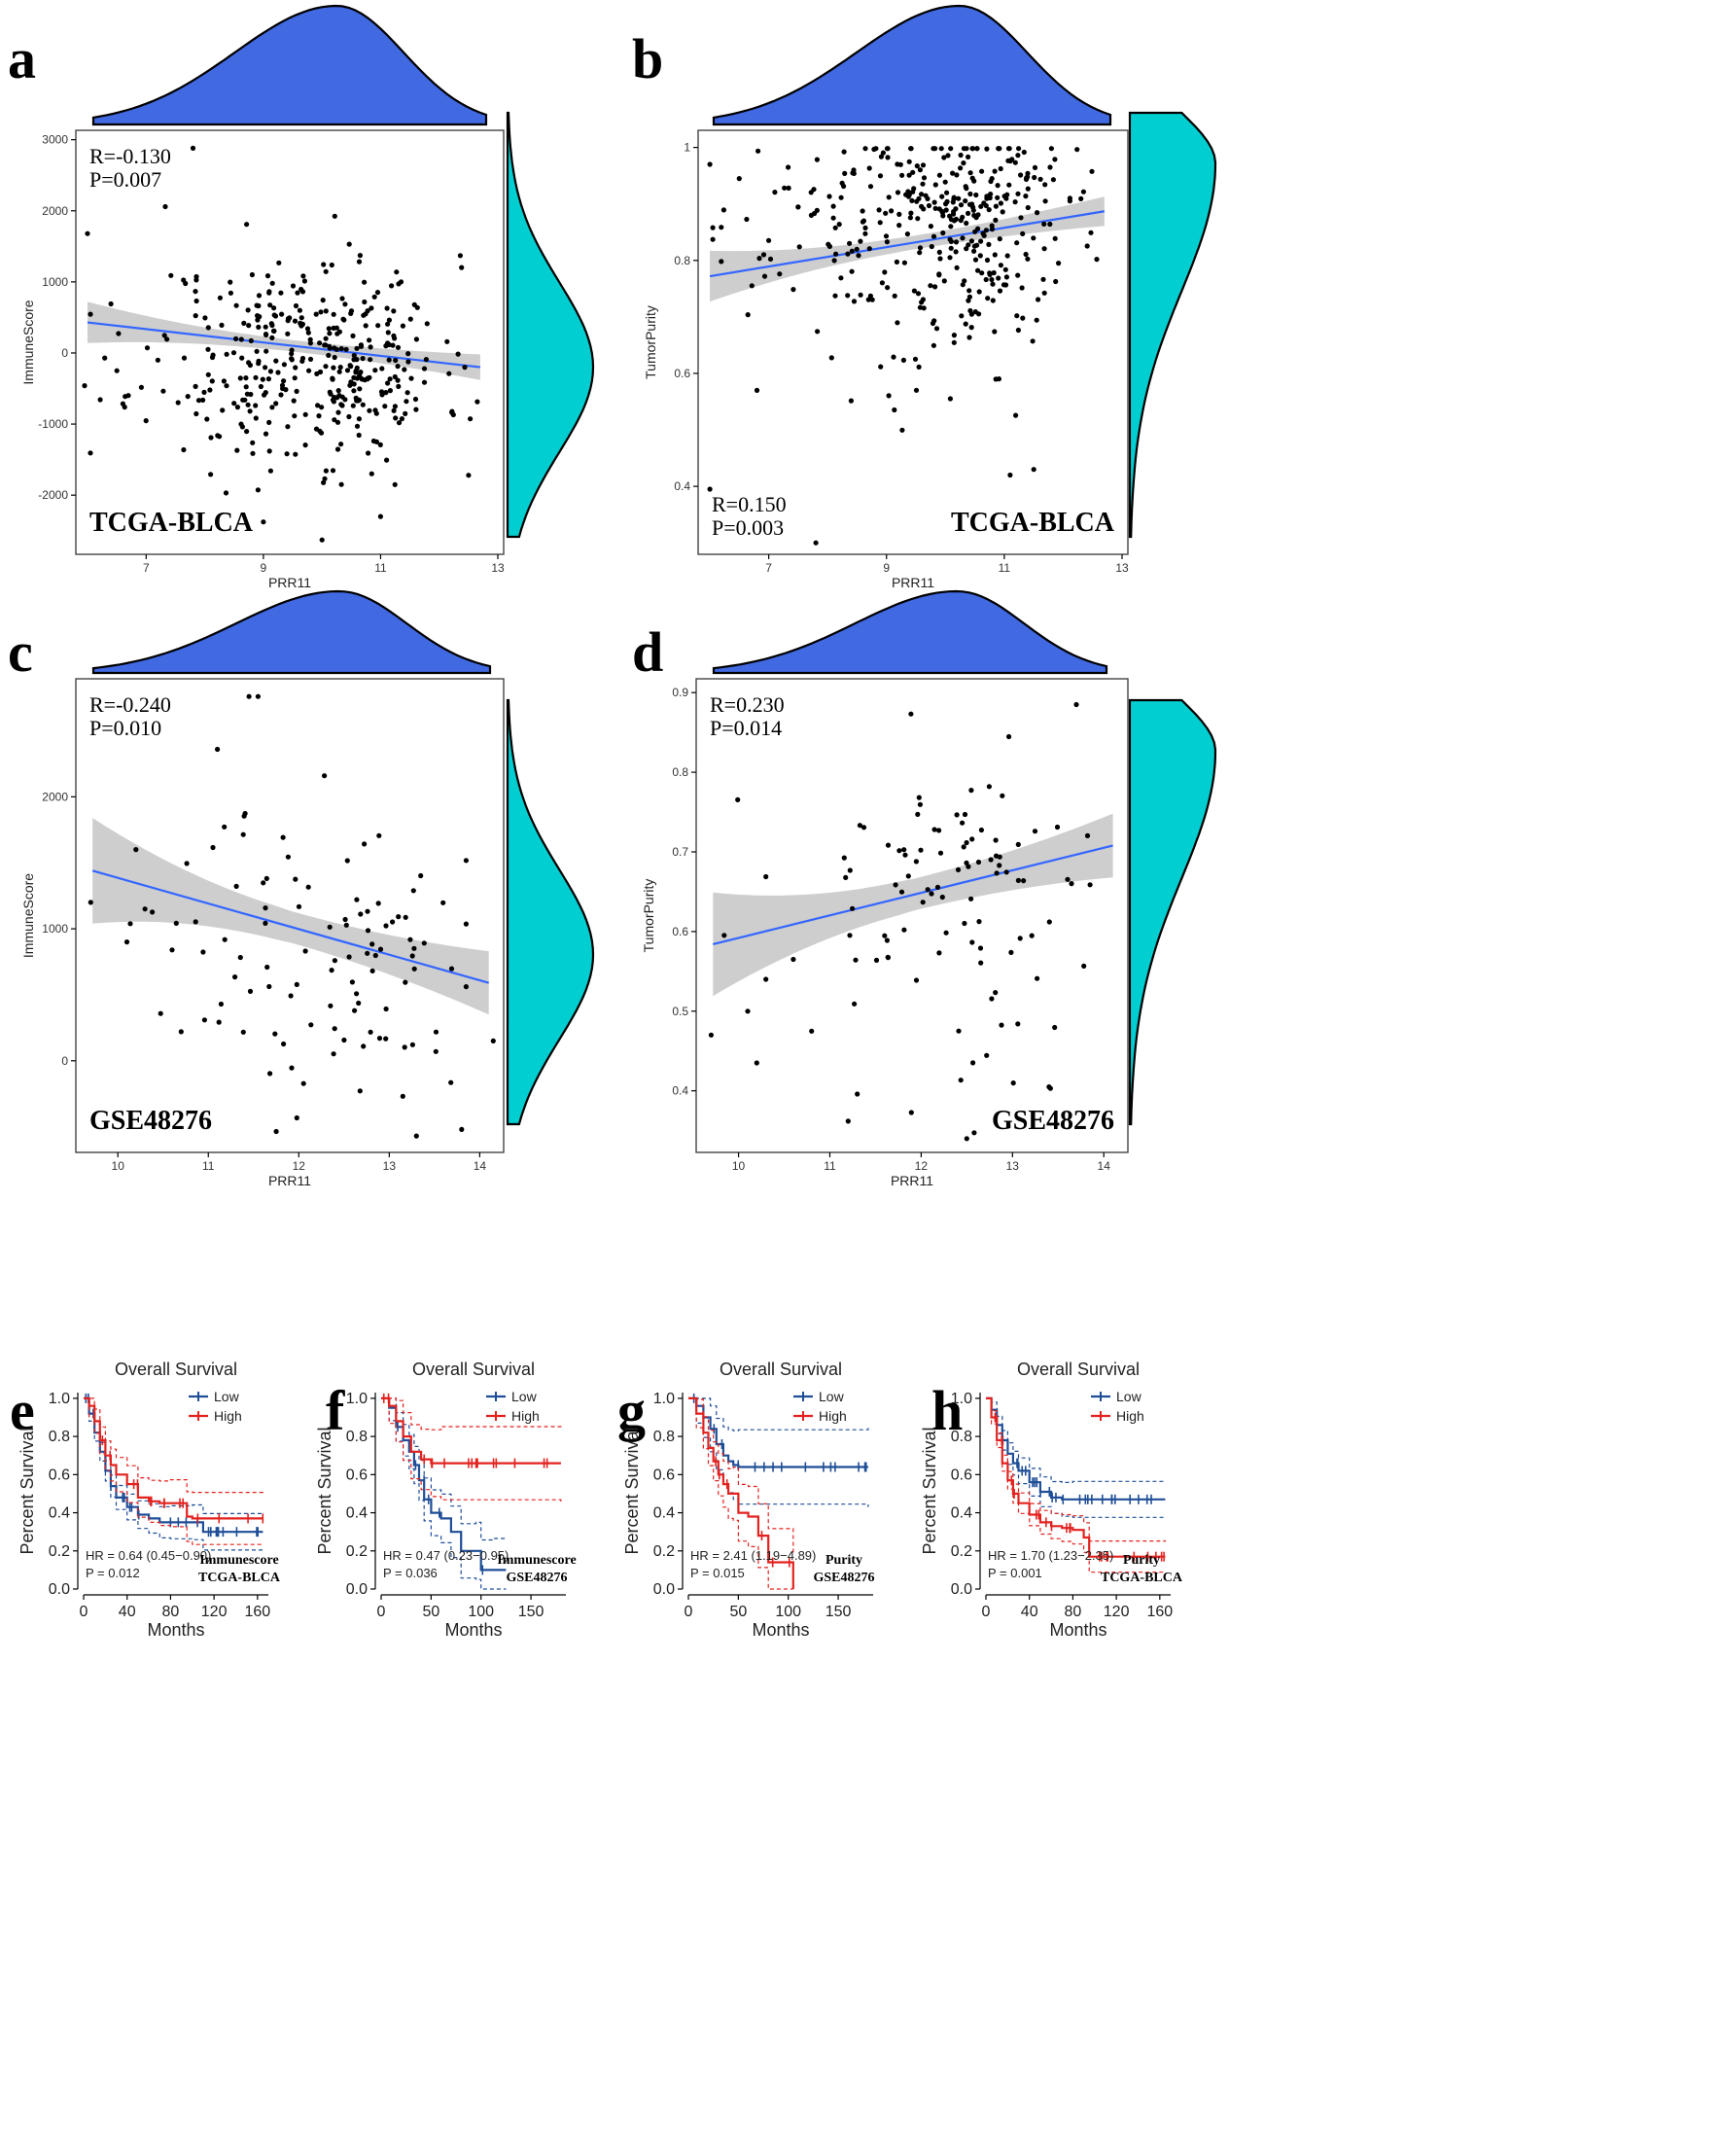 The width and height of the screenshot is (1721, 2156). Describe the element at coordinates (922, 1166) in the screenshot. I see `x-tick-label: 12` at that location.